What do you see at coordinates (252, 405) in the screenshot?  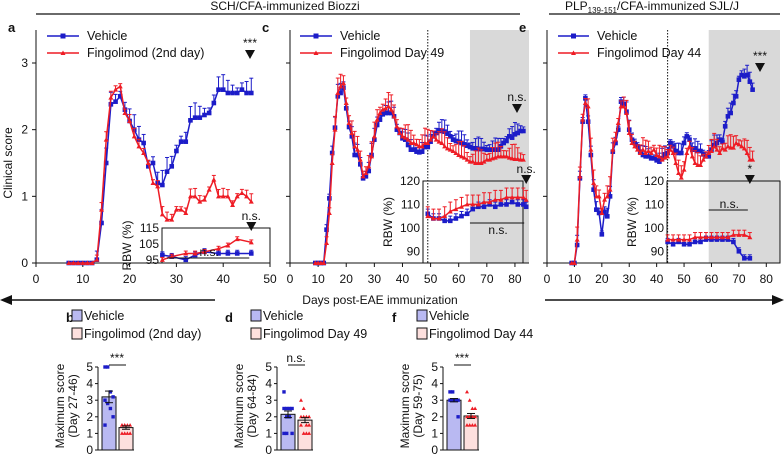 I see `y-axis-label-range: (Day 64-84)` at bounding box center [252, 405].